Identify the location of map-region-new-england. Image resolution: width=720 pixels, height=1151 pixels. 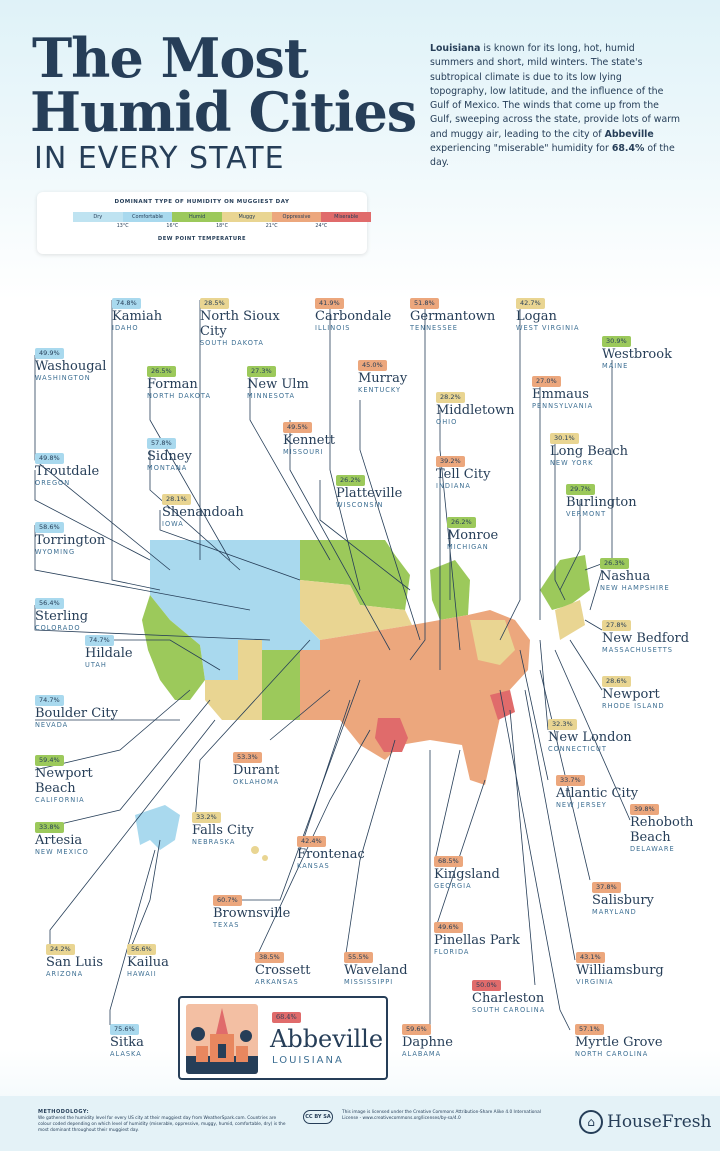
(570, 620).